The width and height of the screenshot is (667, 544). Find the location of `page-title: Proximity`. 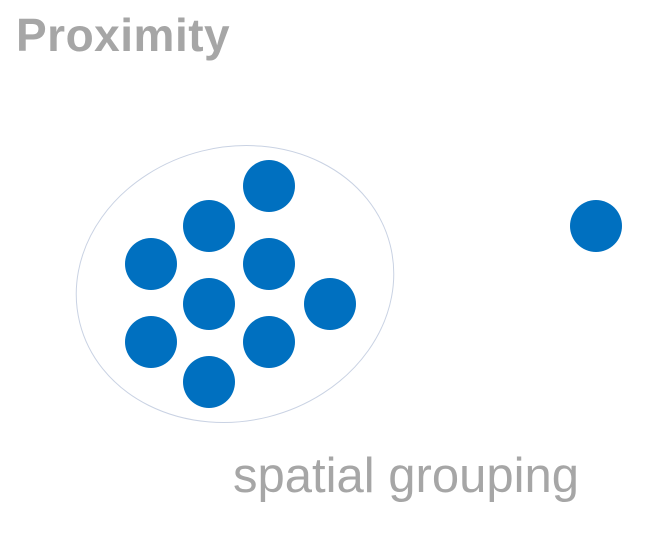

page-title: Proximity is located at coordinates (123, 35).